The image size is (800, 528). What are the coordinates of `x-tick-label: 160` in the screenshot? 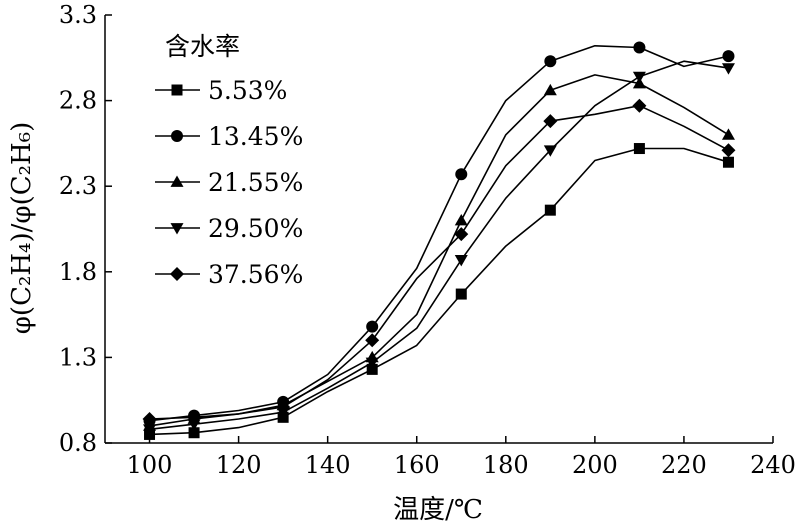 It's located at (417, 465).